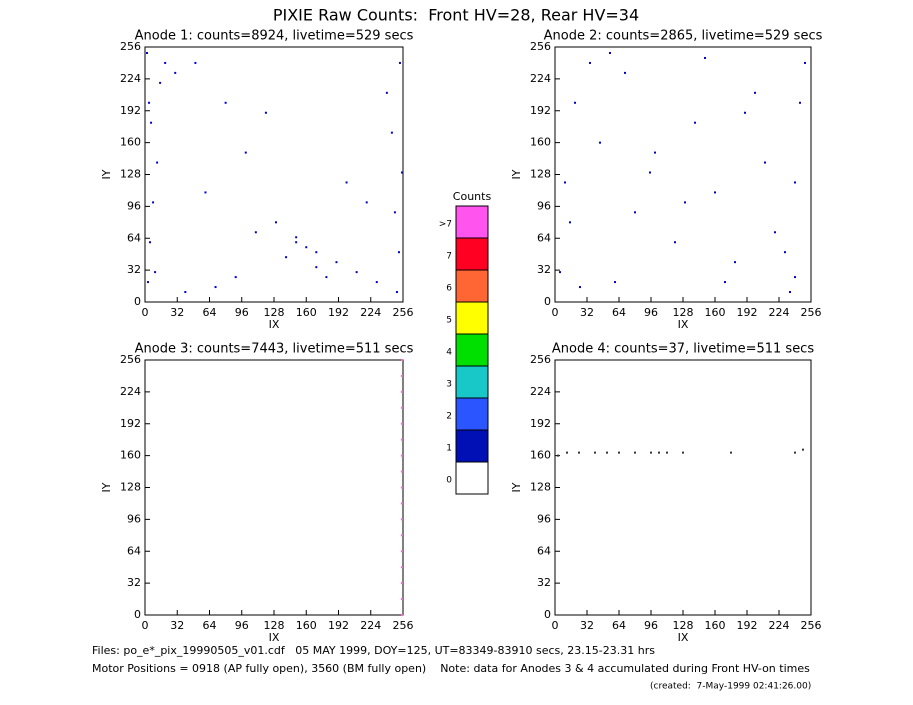 This screenshot has width=913, height=705. I want to click on x-tick-label: 32, so click(587, 625).